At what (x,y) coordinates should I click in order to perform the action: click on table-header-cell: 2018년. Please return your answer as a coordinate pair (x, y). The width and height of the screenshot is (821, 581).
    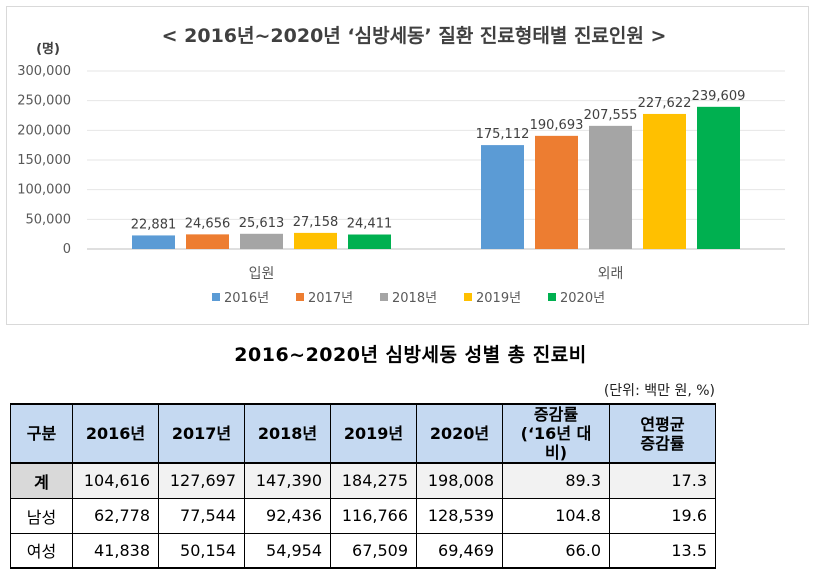
    Looking at the image, I should click on (287, 433).